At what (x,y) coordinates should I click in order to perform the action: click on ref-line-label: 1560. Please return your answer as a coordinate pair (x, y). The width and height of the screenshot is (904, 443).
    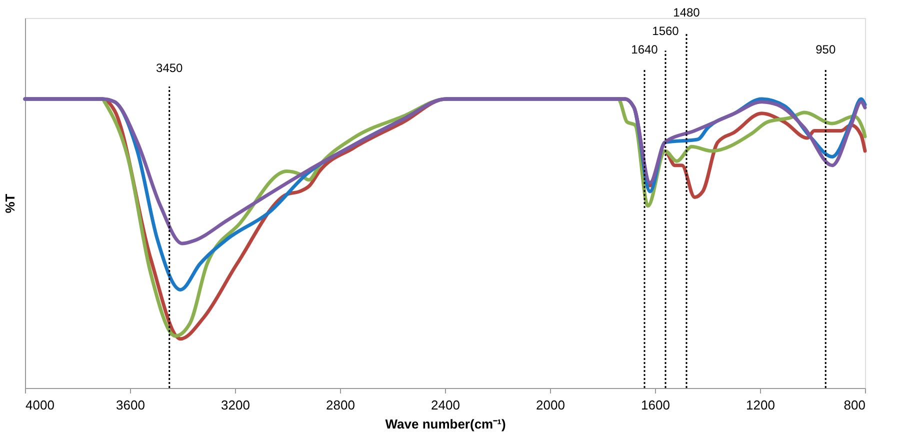
    Looking at the image, I should click on (666, 31).